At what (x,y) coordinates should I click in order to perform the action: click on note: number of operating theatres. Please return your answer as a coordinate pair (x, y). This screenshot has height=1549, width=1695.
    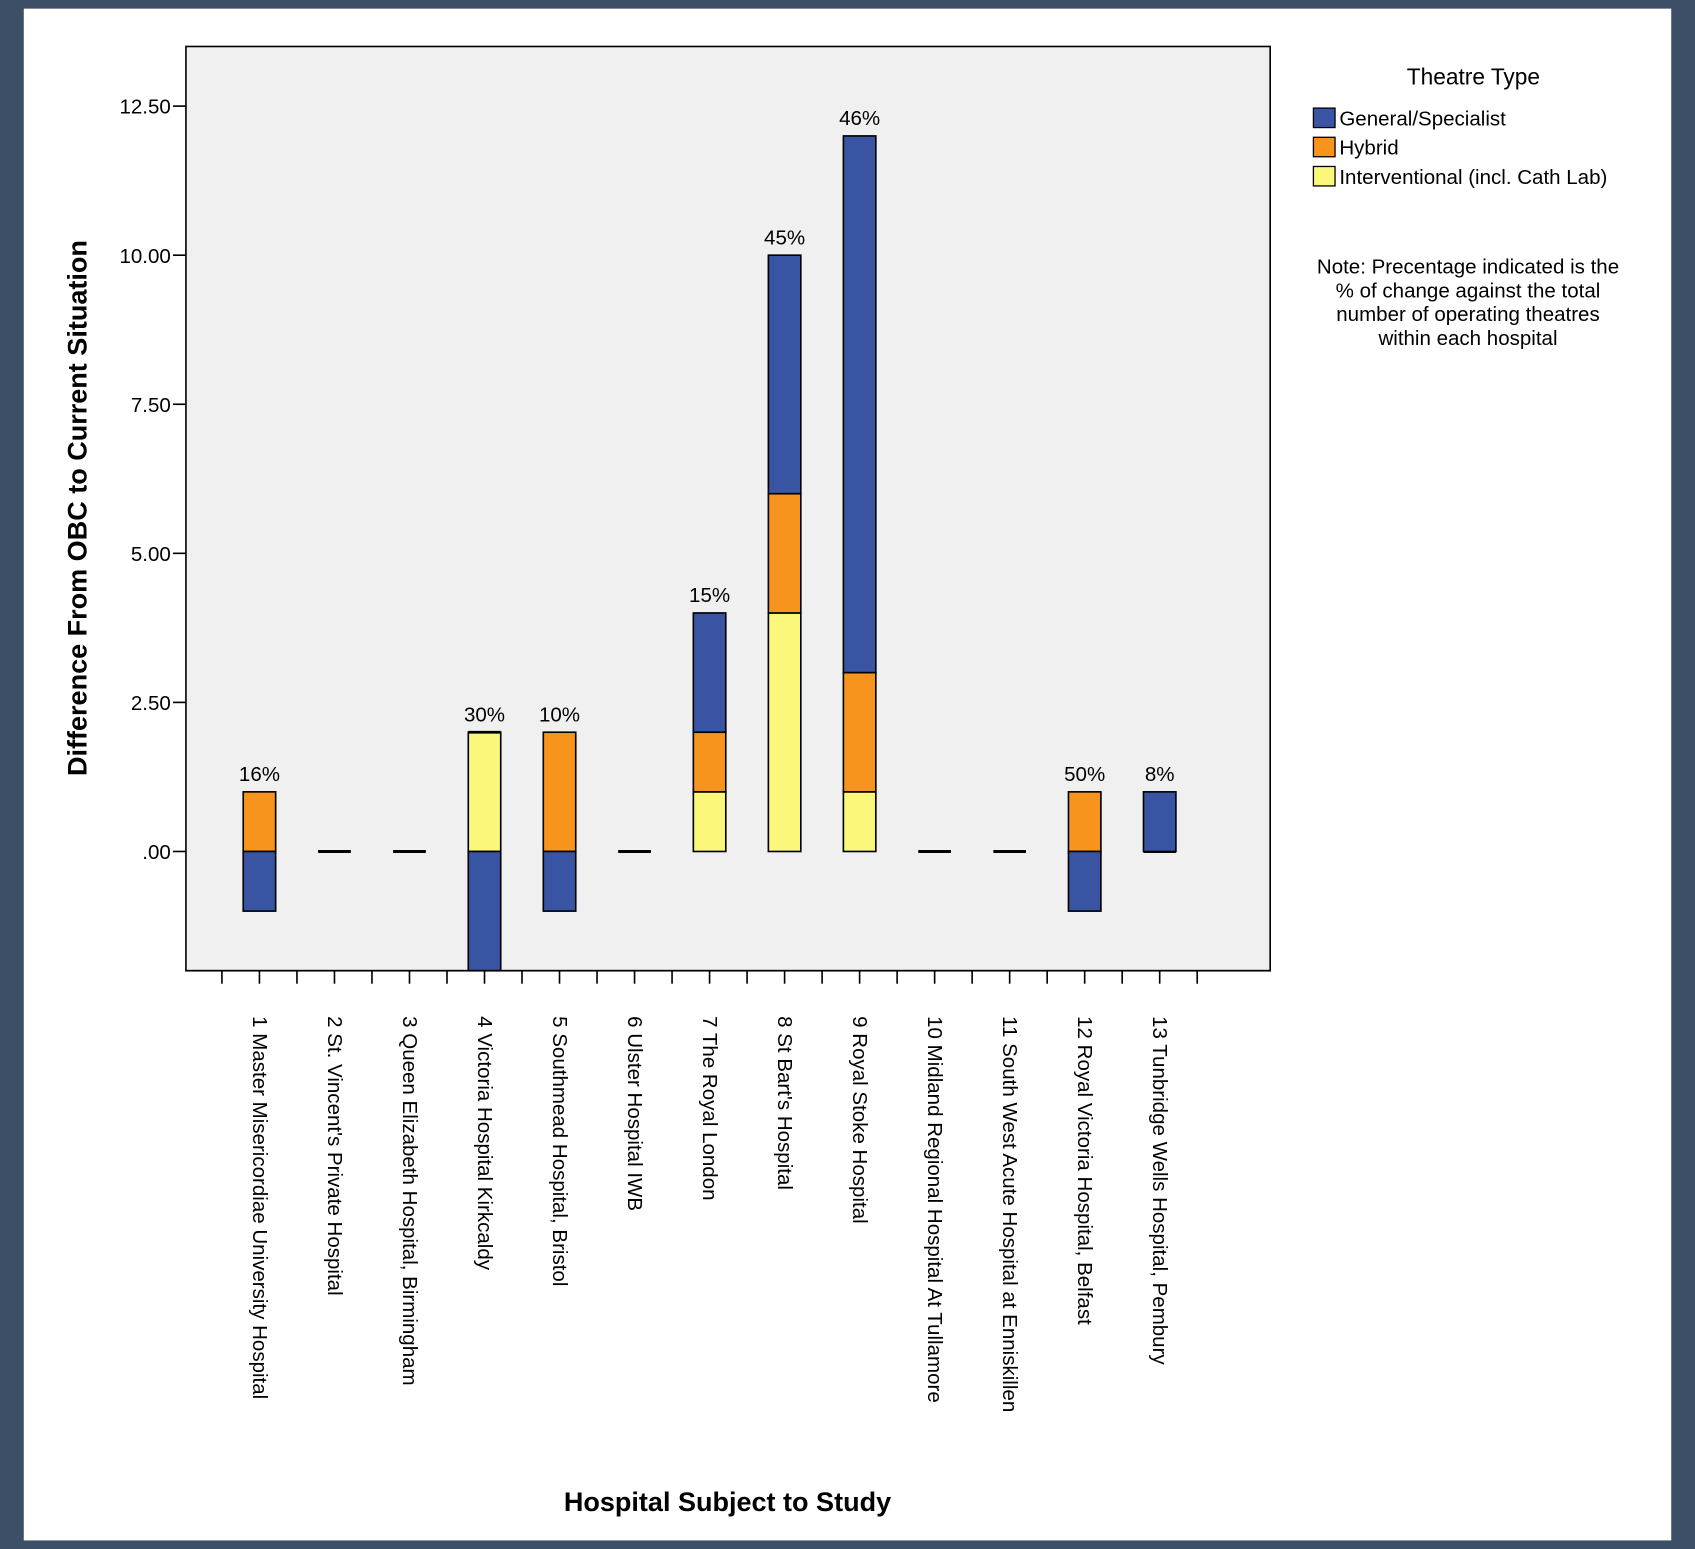
    Looking at the image, I should click on (1467, 314).